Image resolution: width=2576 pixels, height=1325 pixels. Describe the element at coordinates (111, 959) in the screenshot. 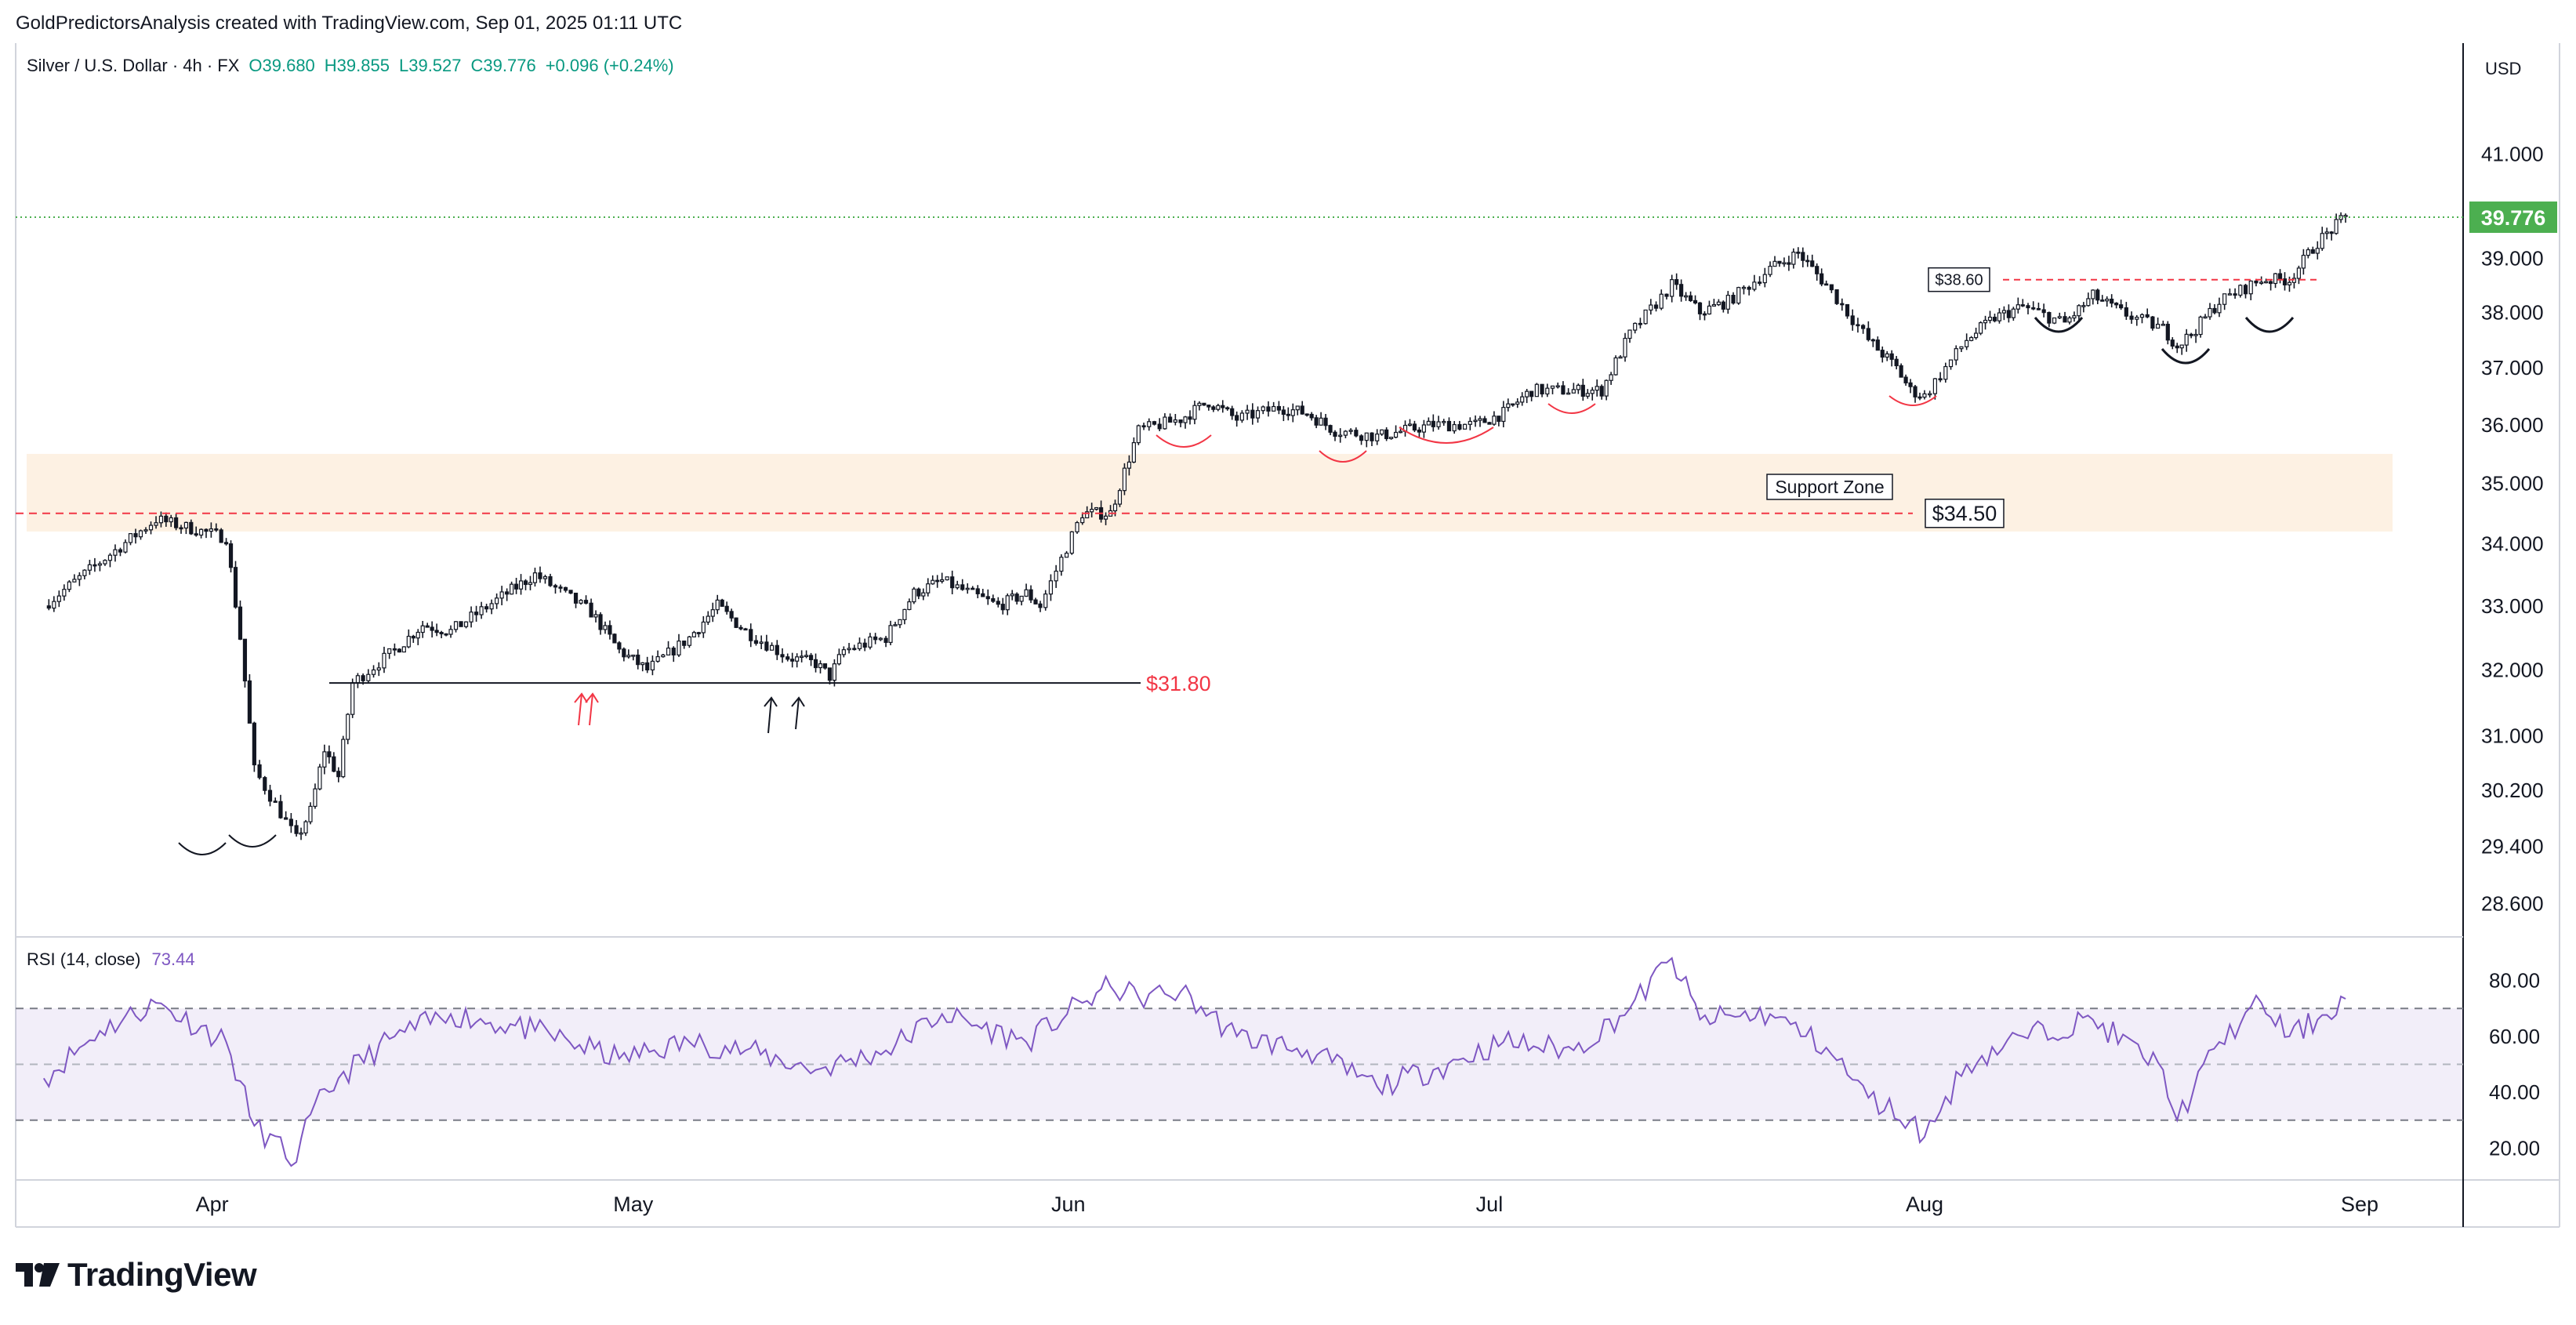

I see `rsi-legend: RSI (14, close) 73.44` at that location.